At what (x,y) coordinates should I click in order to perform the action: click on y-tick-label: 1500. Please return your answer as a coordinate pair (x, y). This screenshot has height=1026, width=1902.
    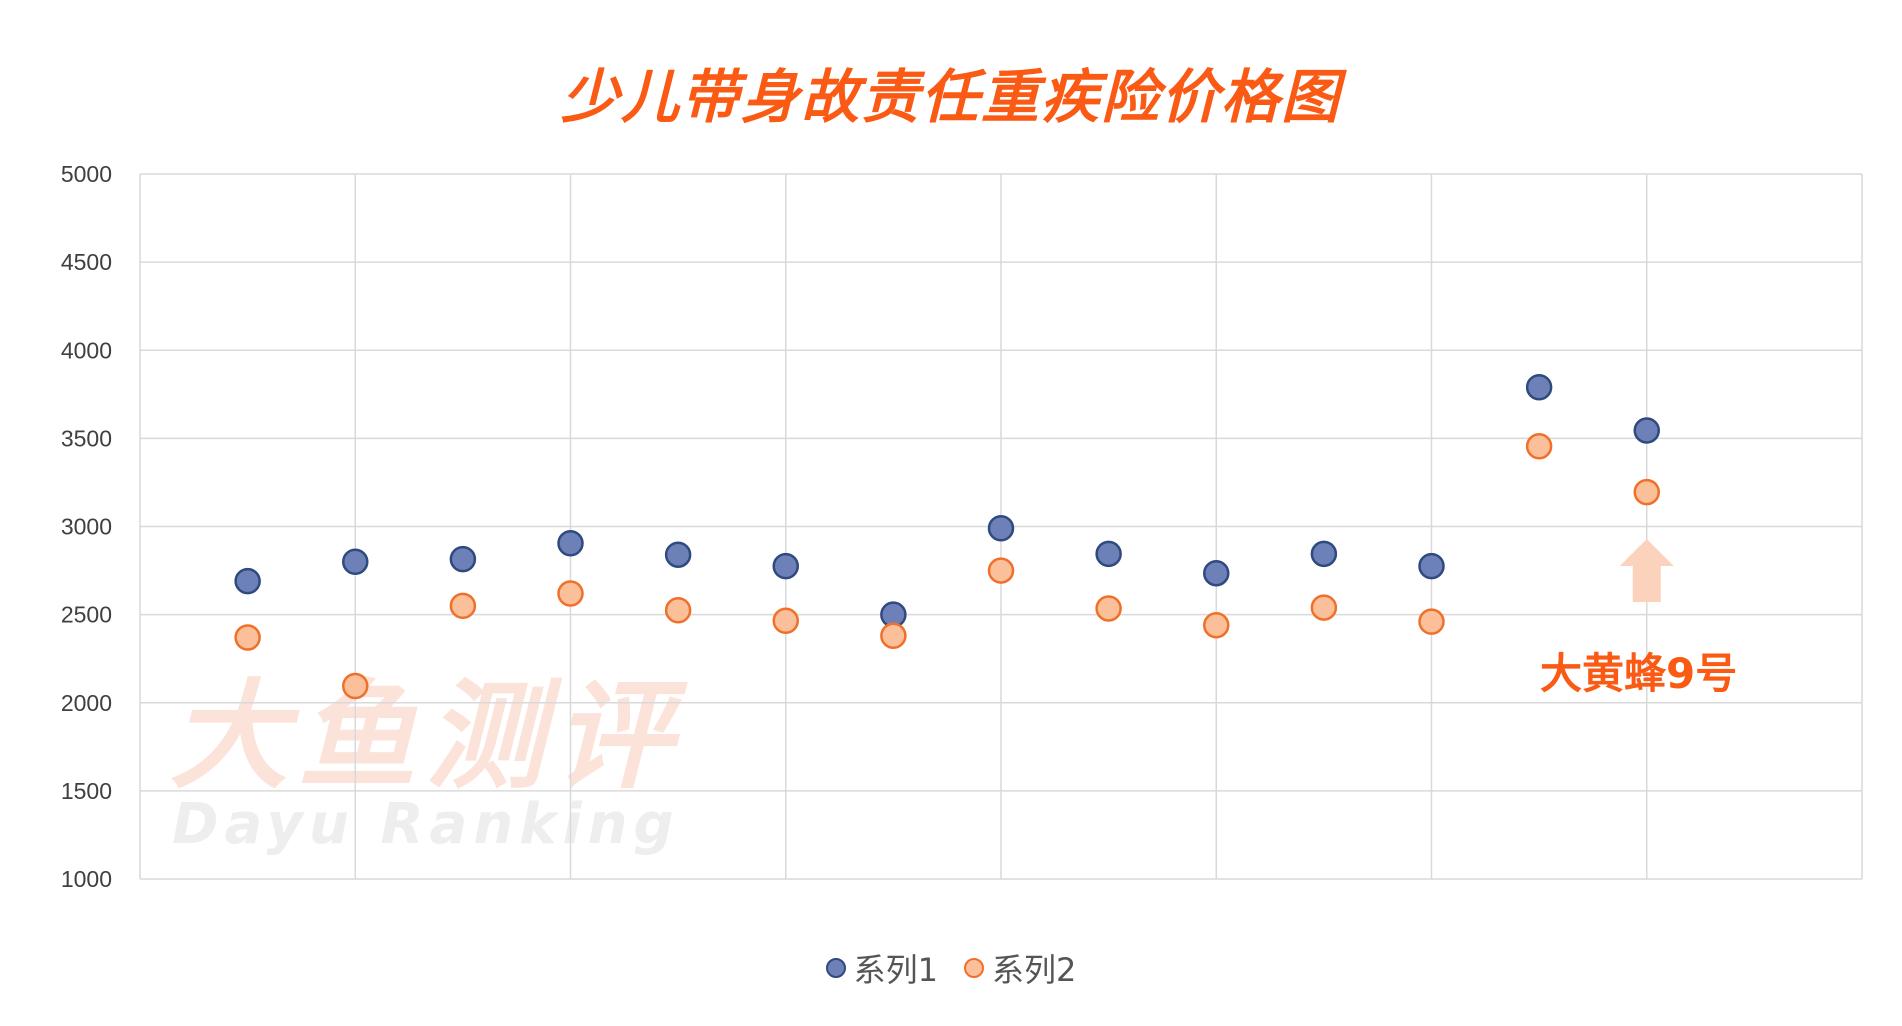
    Looking at the image, I should click on (86, 791).